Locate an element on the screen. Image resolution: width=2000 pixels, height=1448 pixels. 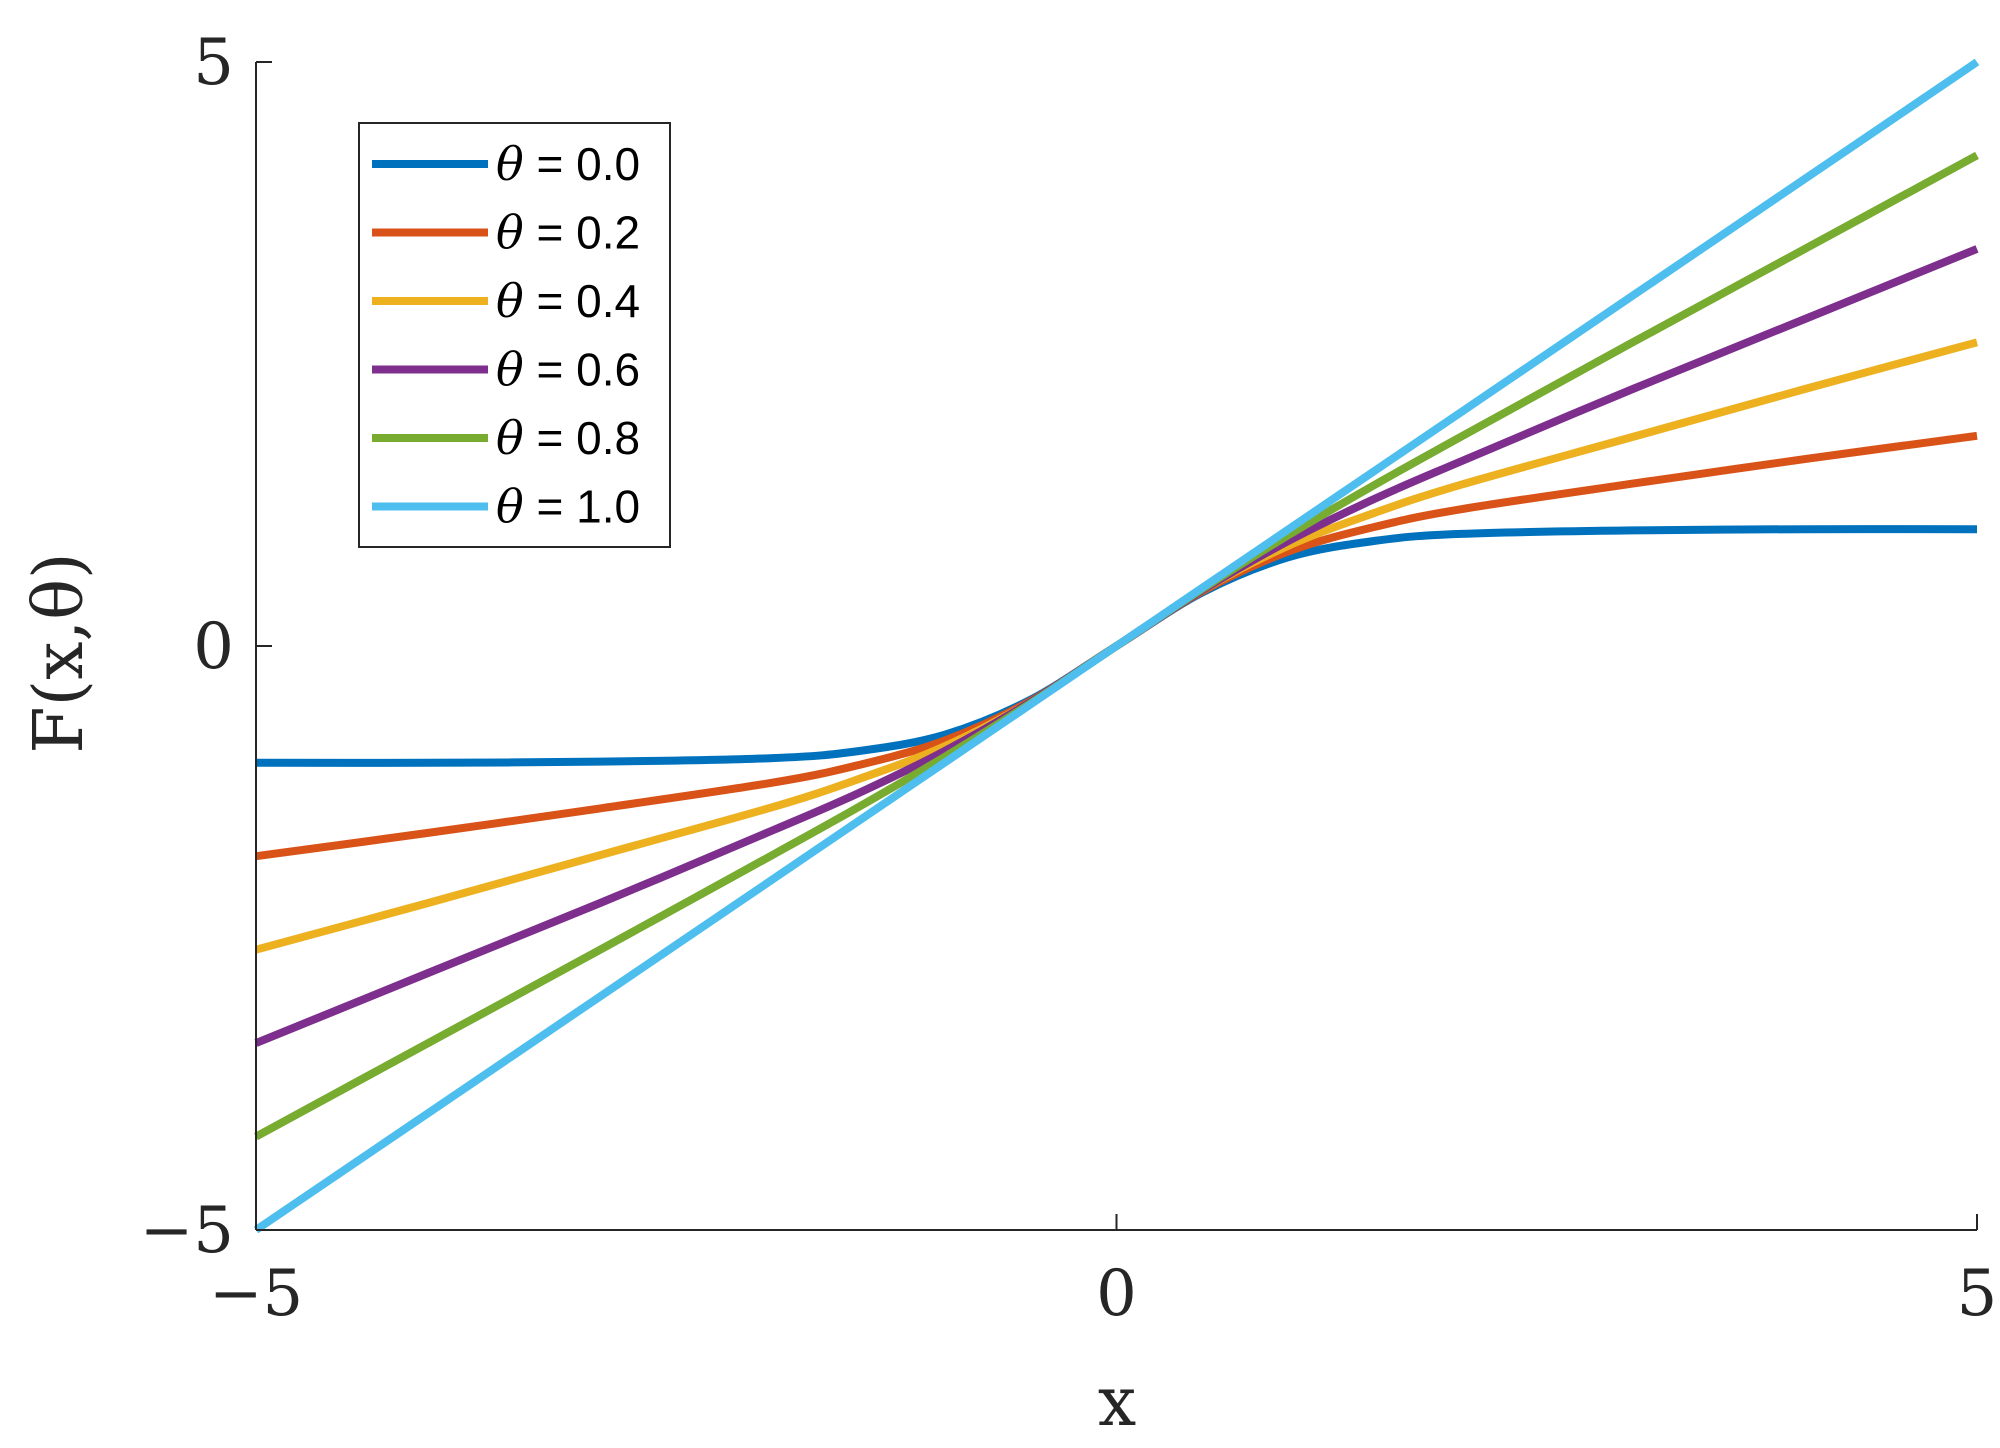
legend-box is located at coordinates (514, 335).